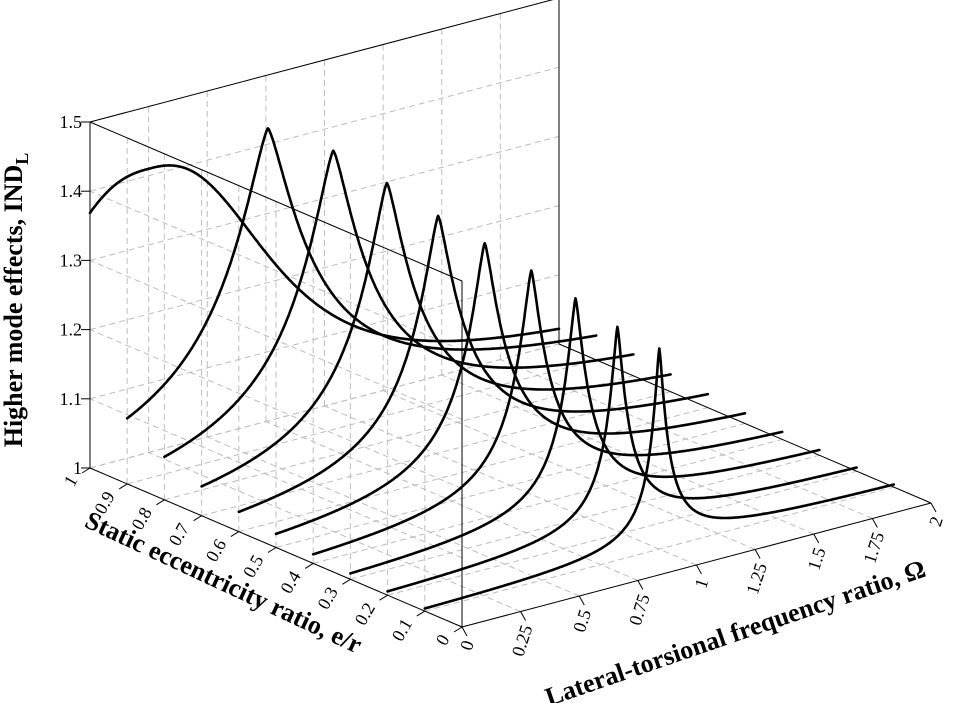 This screenshot has height=703, width=972. What do you see at coordinates (873, 548) in the screenshot?
I see `x-tick-label: 1.75` at bounding box center [873, 548].